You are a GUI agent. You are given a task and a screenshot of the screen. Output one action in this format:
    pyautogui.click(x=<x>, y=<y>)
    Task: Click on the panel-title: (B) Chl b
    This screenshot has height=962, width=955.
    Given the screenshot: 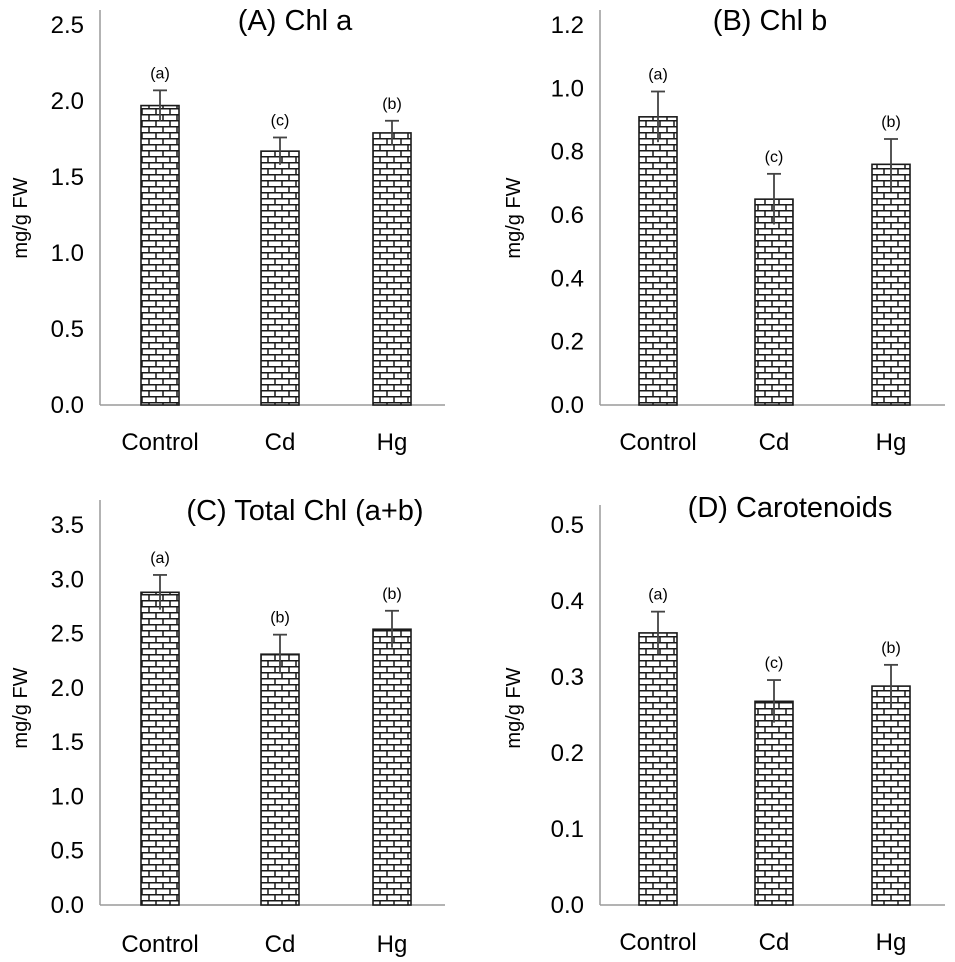 What is the action you would take?
    pyautogui.click(x=770, y=21)
    